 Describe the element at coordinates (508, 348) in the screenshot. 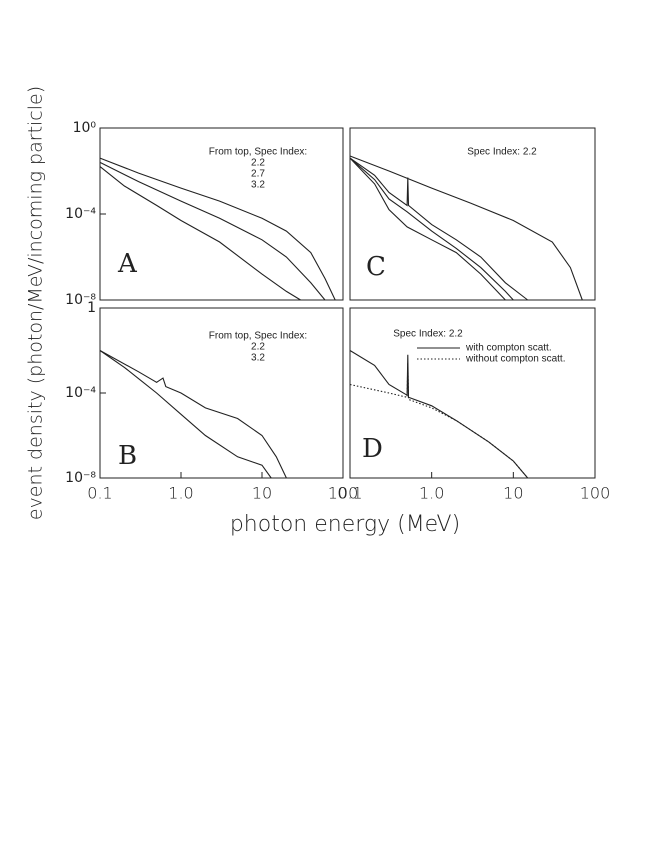

I see `legend-label: with compton scatt.` at that location.